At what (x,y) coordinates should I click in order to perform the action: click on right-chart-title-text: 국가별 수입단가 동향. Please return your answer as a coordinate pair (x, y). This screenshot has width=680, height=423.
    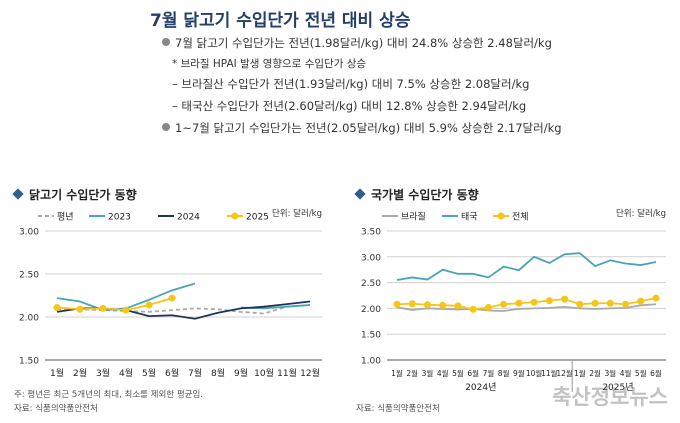
    Looking at the image, I should click on (425, 195).